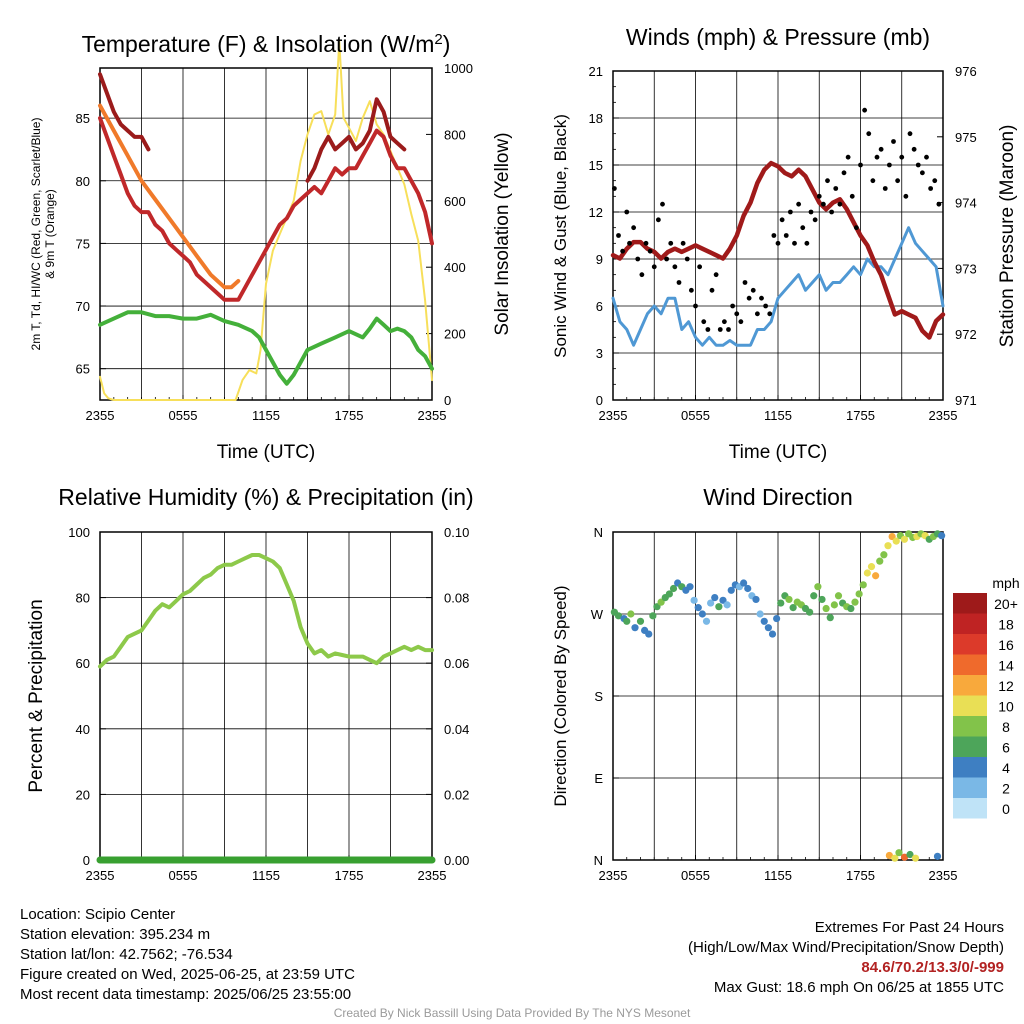  I want to click on legend-label: 8, so click(1006, 727).